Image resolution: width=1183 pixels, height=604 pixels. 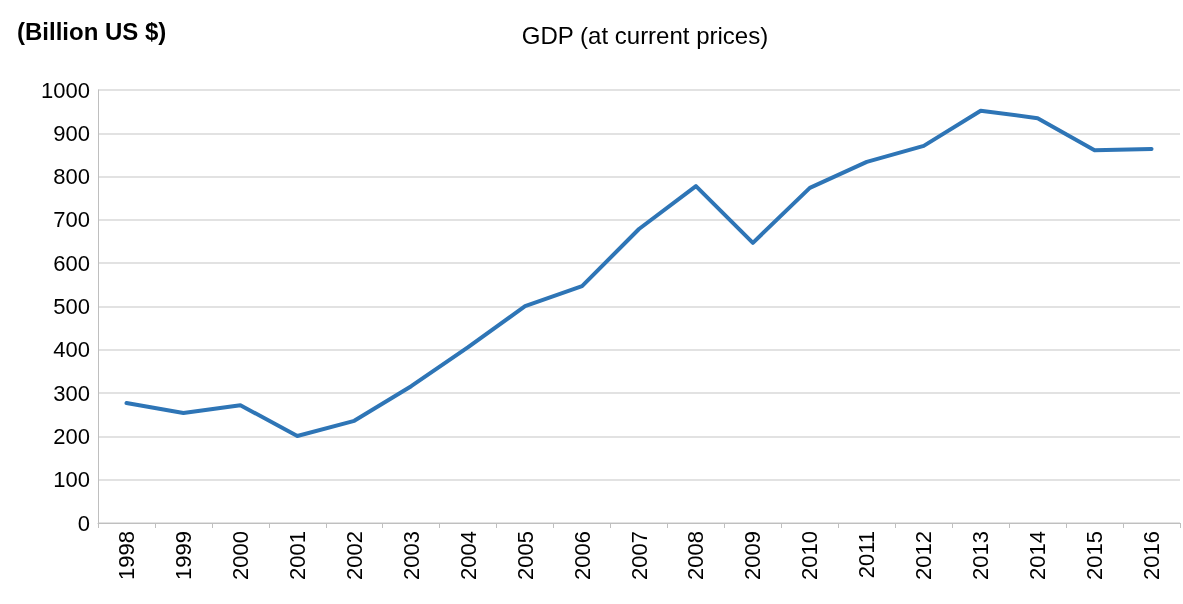 What do you see at coordinates (65, 90) in the screenshot?
I see `y-tick-label: 1000` at bounding box center [65, 90].